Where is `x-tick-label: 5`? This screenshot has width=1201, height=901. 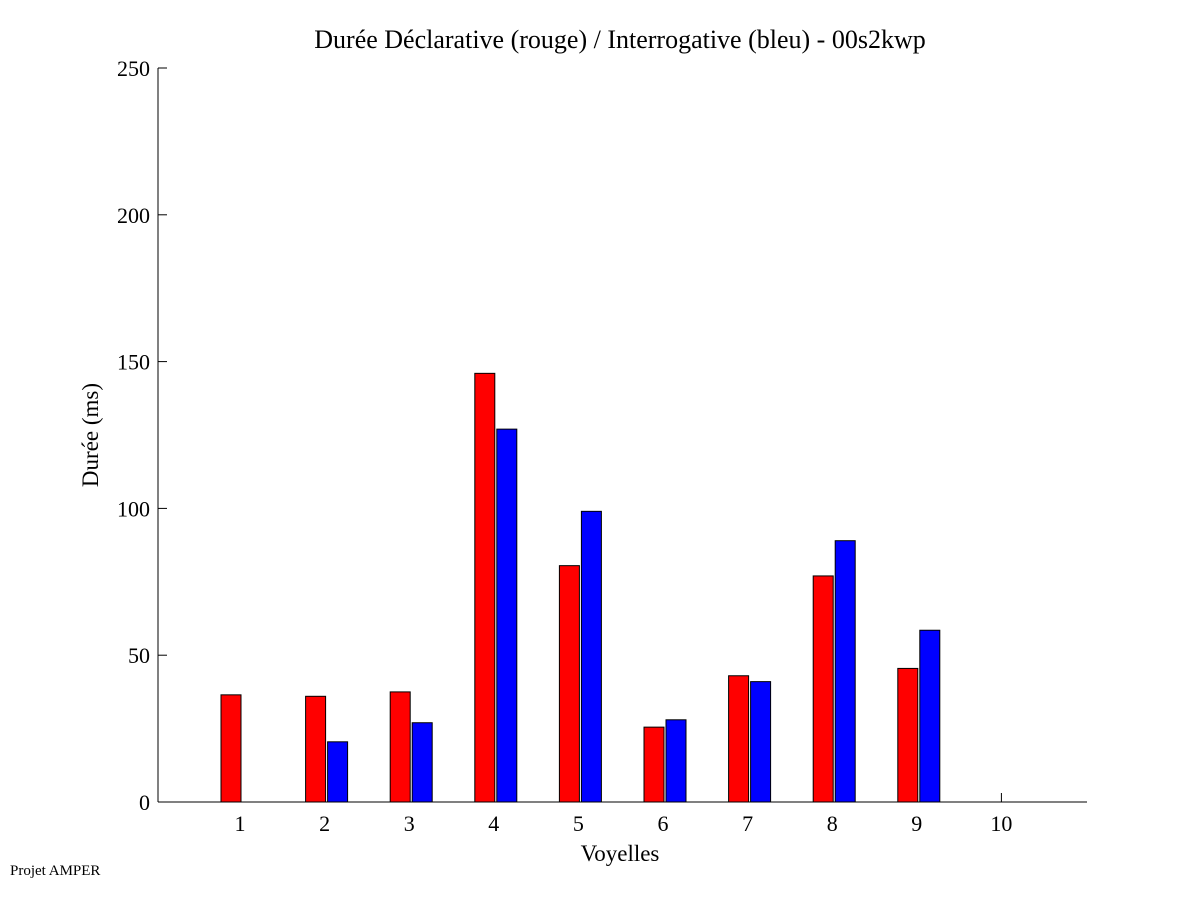 x-tick-label: 5 is located at coordinates (578, 823).